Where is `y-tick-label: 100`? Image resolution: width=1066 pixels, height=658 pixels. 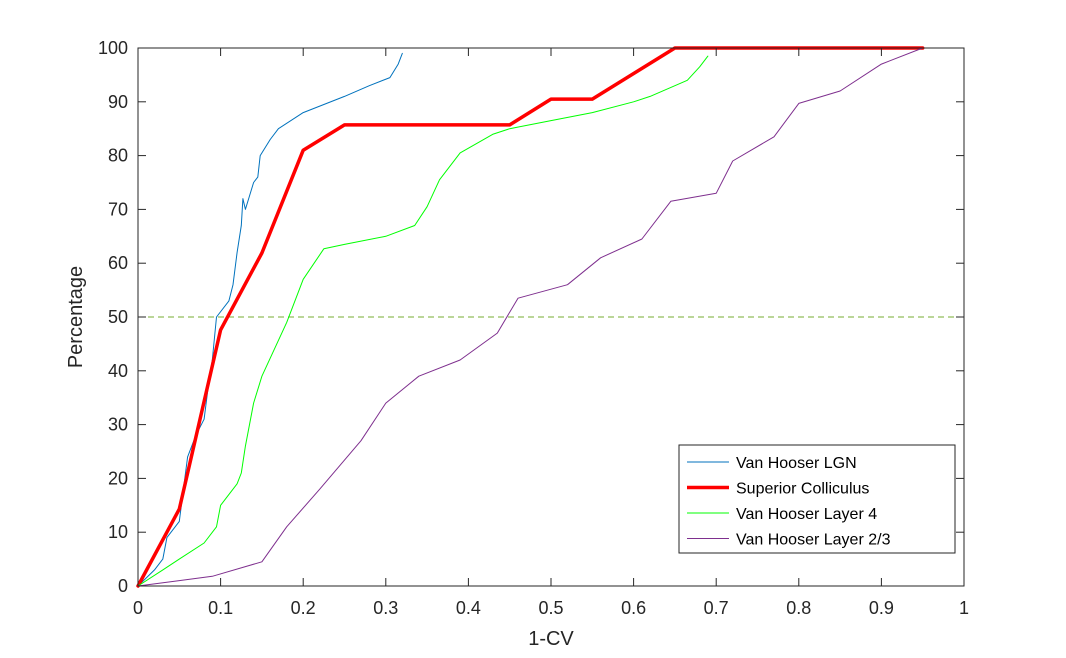 y-tick-label: 100 is located at coordinates (113, 48).